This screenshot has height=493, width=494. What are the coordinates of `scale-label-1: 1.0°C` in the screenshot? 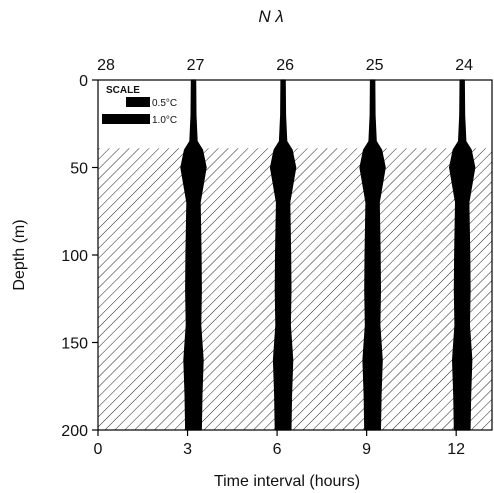 It's located at (164, 120).